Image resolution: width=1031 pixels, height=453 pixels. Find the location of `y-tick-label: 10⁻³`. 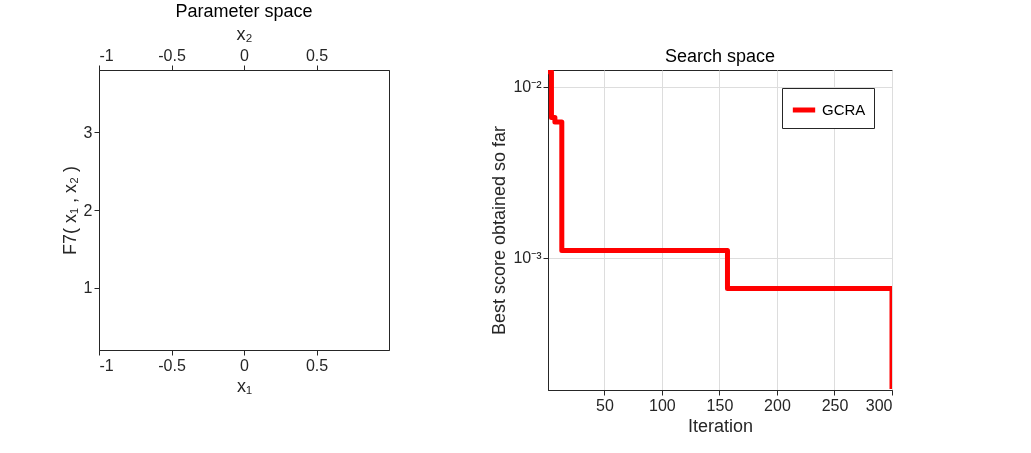

y-tick-label: 10⁻³ is located at coordinates (528, 258).